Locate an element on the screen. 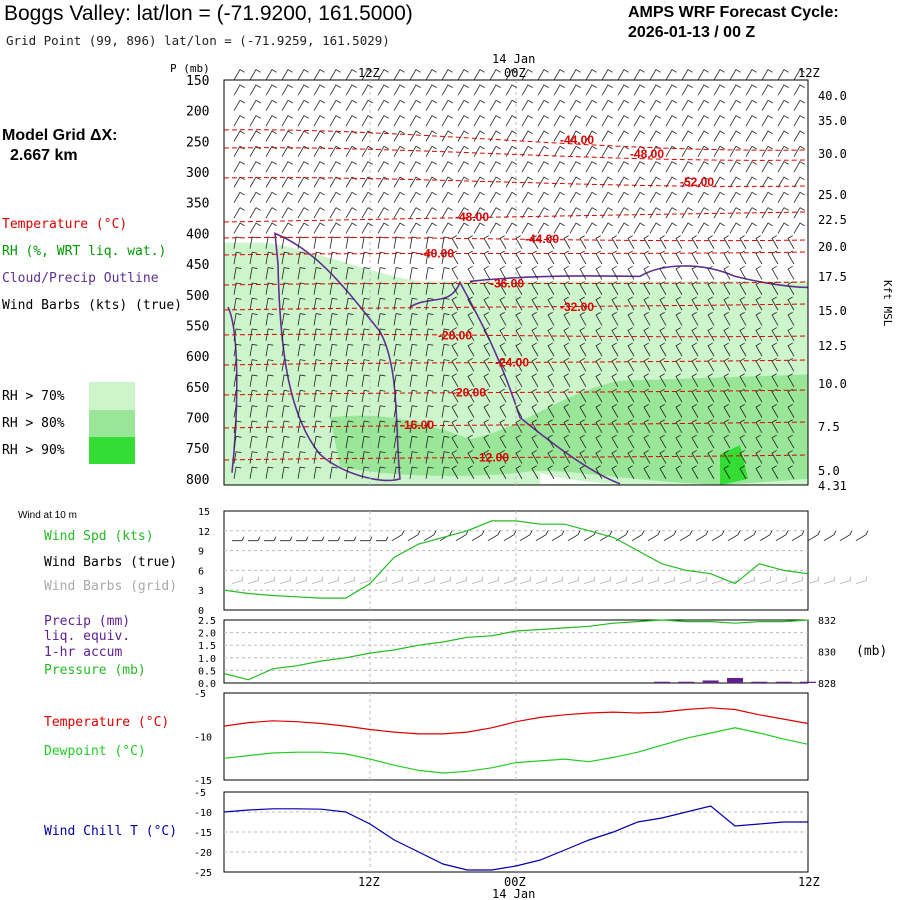  wind-barb-grid is located at coordinates (445, 580).